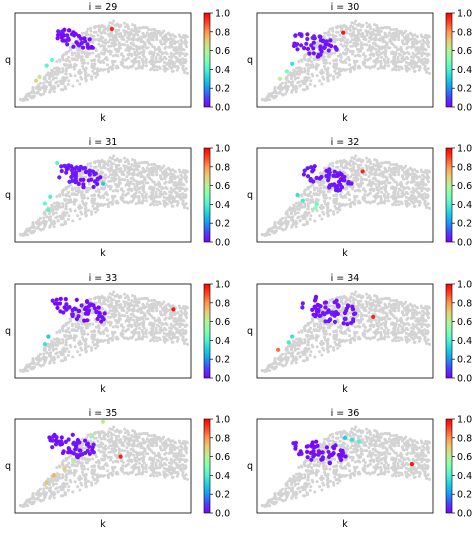 The image size is (474, 544). I want to click on colorbar-tick-label: 0.8, so click(464, 167).